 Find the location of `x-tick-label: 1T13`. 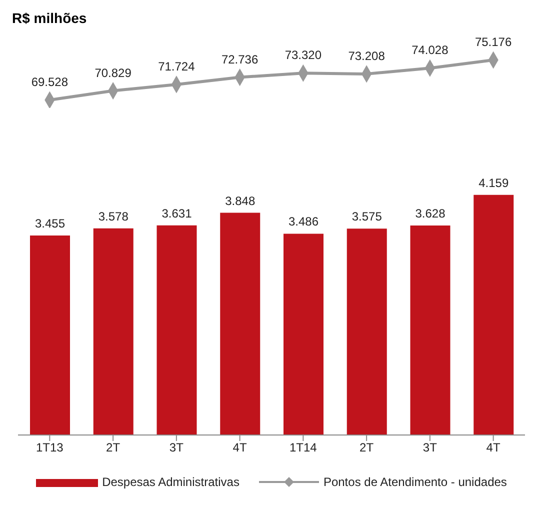

x-tick-label: 1T13 is located at coordinates (50, 447).